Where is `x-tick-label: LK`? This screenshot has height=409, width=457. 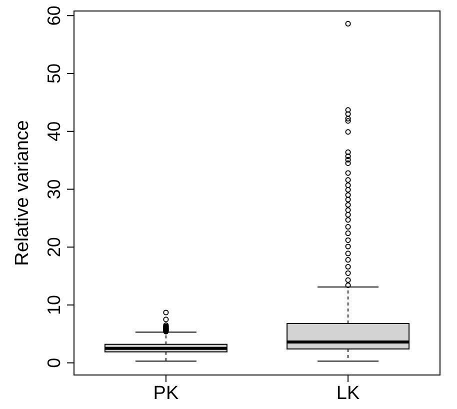 x-tick-label: LK is located at coordinates (348, 393).